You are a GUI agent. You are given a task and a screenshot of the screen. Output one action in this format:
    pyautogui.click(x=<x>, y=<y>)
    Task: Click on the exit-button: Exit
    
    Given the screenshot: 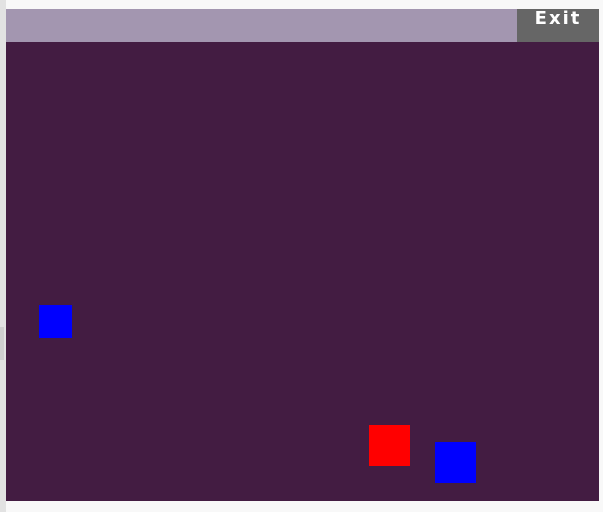 What is the action you would take?
    pyautogui.click(x=558, y=25)
    